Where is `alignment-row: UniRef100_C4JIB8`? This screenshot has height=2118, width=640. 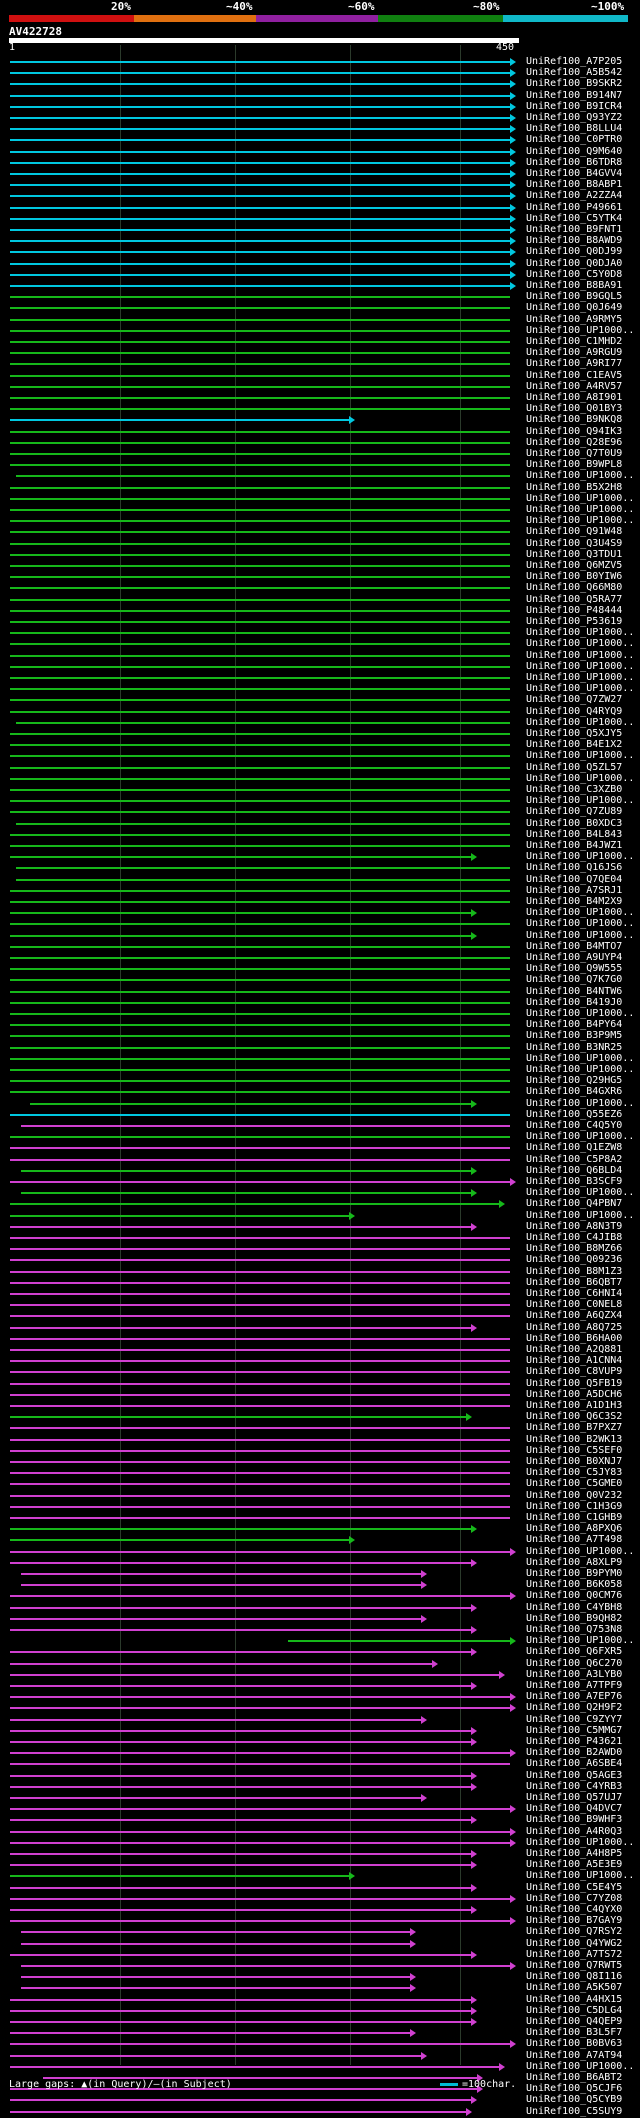
alignment-row: UniRef100_C4JIB8 is located at coordinates (320, 1238).